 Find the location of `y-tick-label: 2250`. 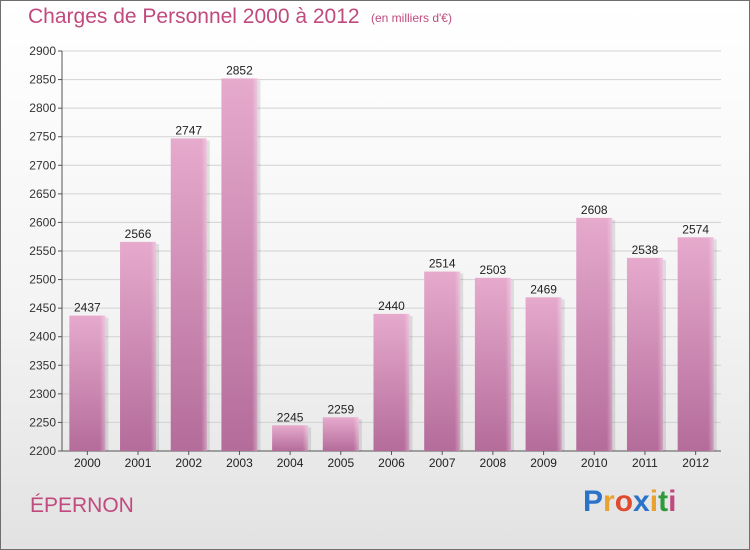

y-tick-label: 2250 is located at coordinates (42, 422).